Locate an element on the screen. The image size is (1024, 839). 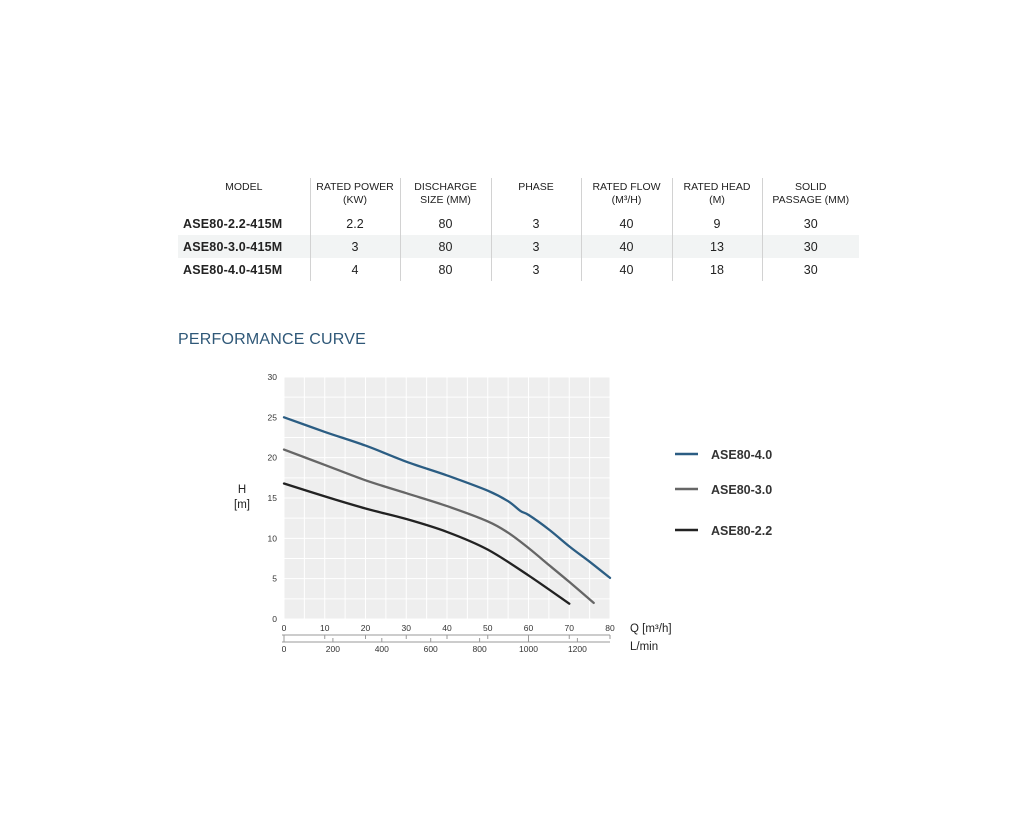
section-title: PERFORMANCE CURVE is located at coordinates (272, 339).